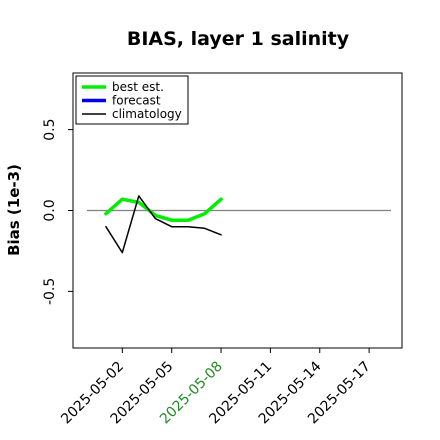  Describe the element at coordinates (163, 224) in the screenshot. I see `series-line-climatology` at that location.